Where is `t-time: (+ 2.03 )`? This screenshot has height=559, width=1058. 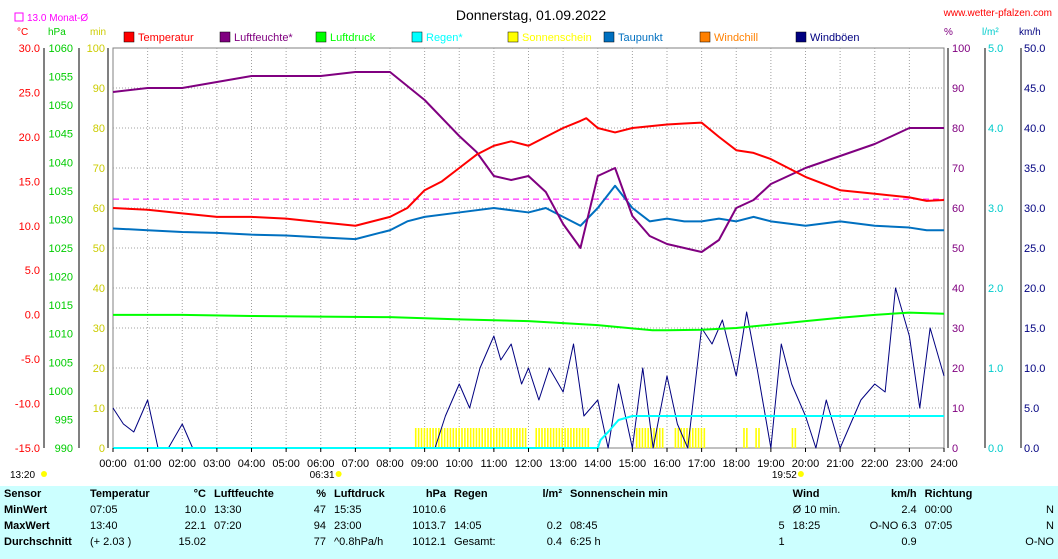 t-time: (+ 2.03 ) is located at coordinates (111, 542).